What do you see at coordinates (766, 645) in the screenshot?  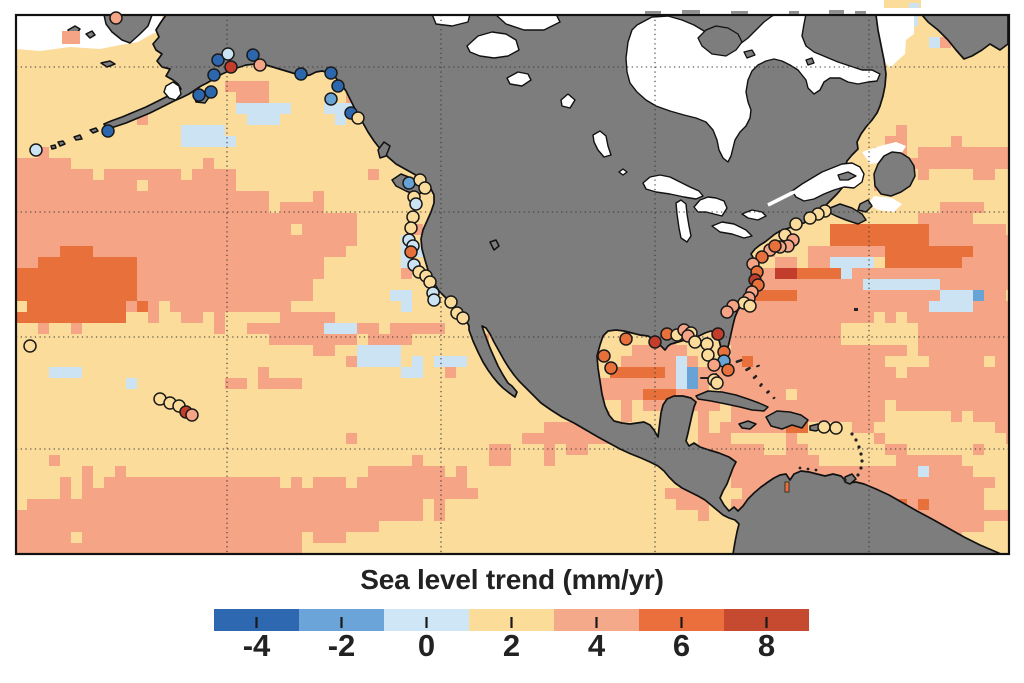 I see `svg-text: 8` at bounding box center [766, 645].